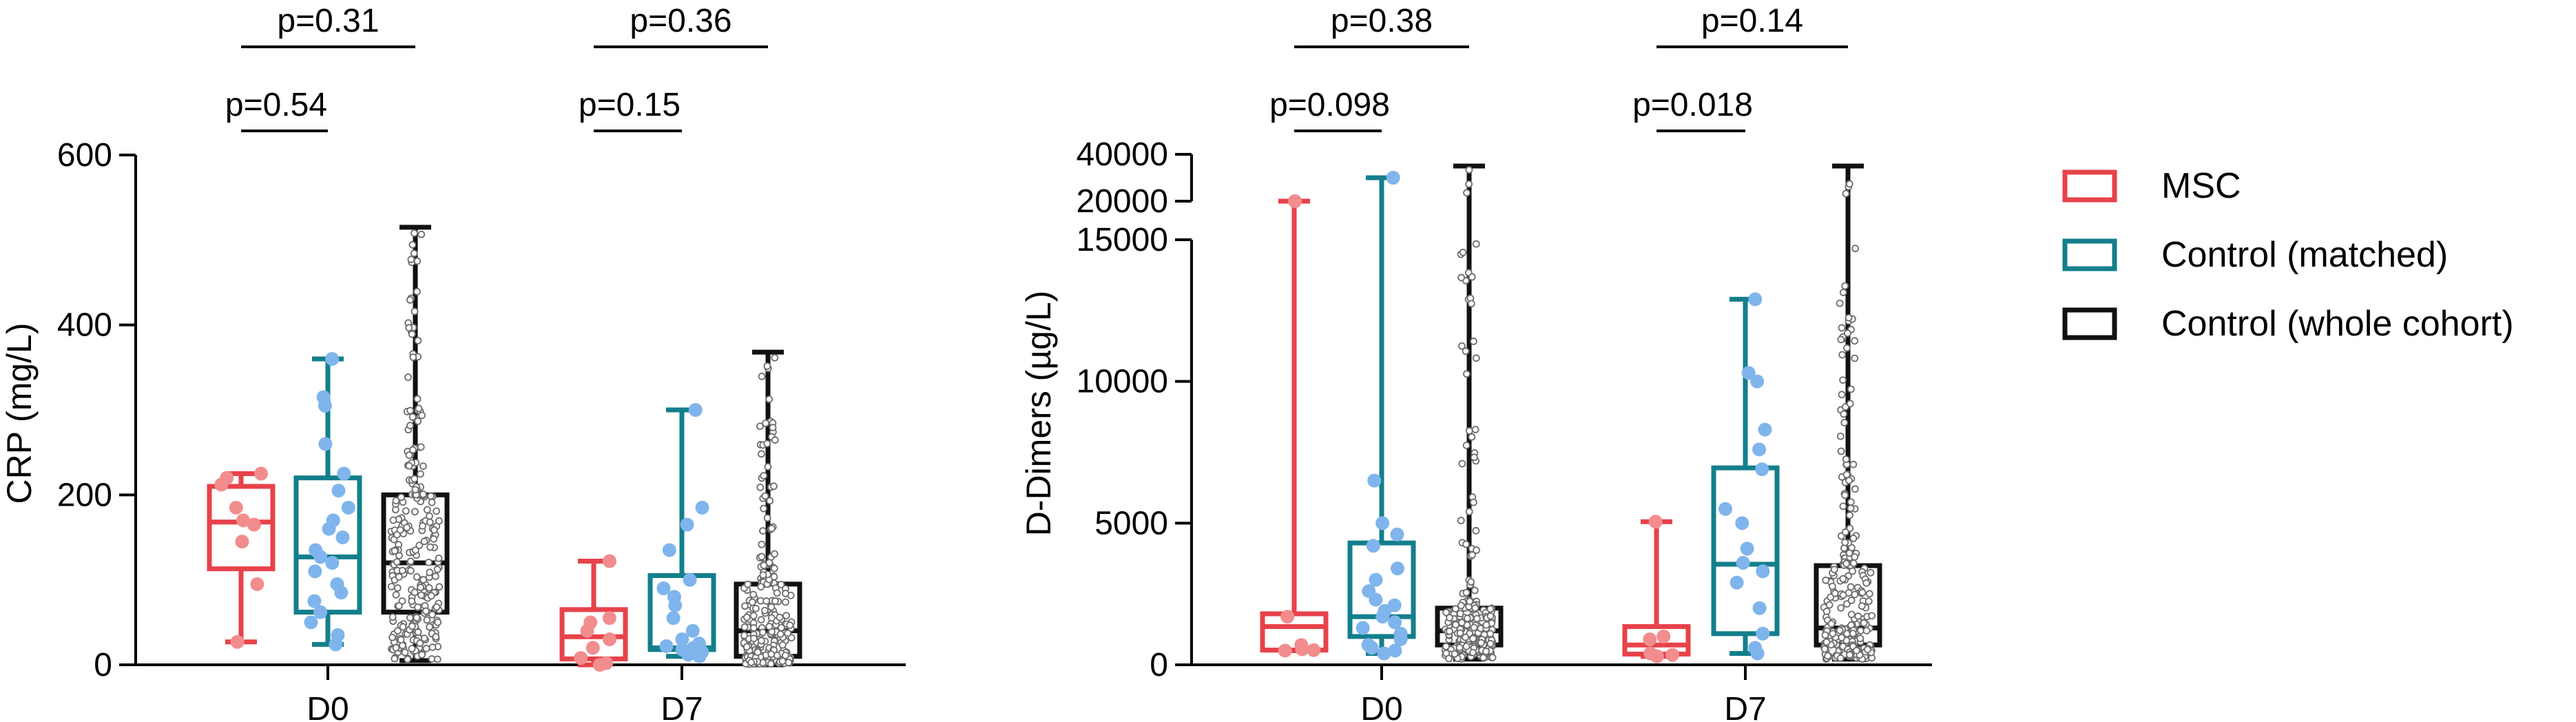 The image size is (2576, 722). Describe the element at coordinates (84, 495) in the screenshot. I see `y-tick-label: 200` at that location.